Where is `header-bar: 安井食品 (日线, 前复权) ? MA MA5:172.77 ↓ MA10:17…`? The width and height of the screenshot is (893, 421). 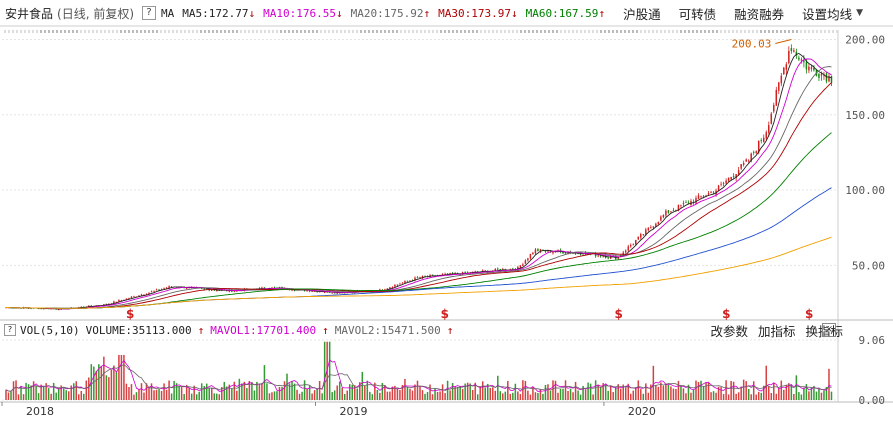
header-bar: 安井食品 (日线, 前复权) ? MA MA5:172.77 ↓ MA10:17… is located at coordinates (446, 13).